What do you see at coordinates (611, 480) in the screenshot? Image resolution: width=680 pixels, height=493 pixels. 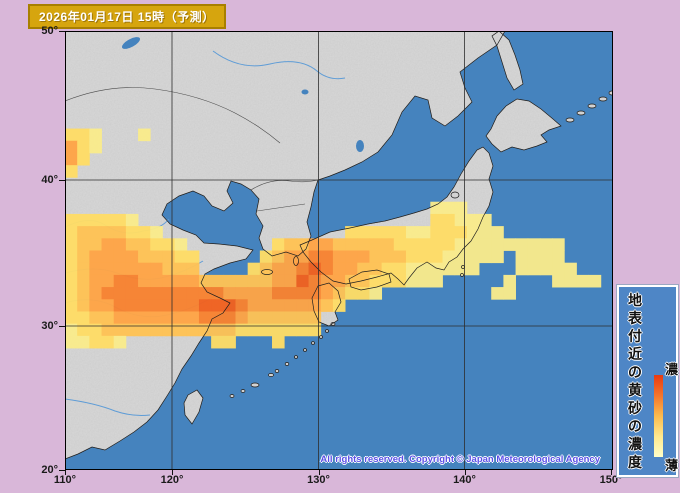 I see `lon-label: 150°` at bounding box center [611, 480].